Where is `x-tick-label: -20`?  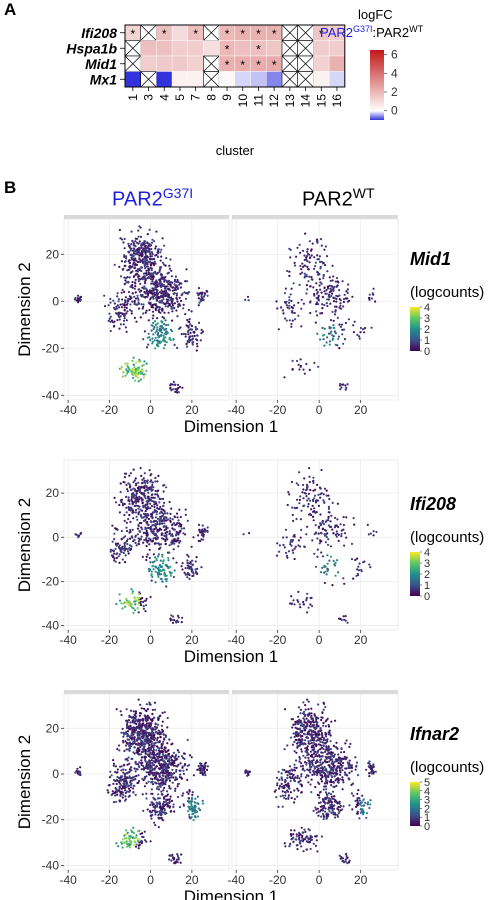 x-tick-label: -20 is located at coordinates (110, 640).